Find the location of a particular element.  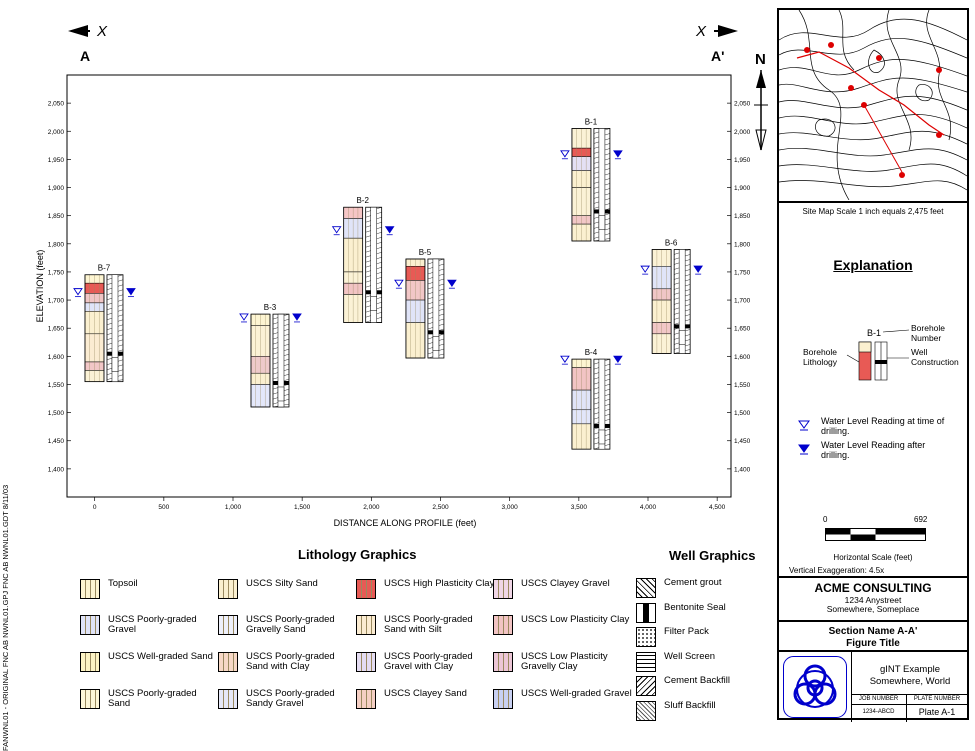

lithology-legend-item-label: USCS Clayey Sand is located at coordinates (440, 694).